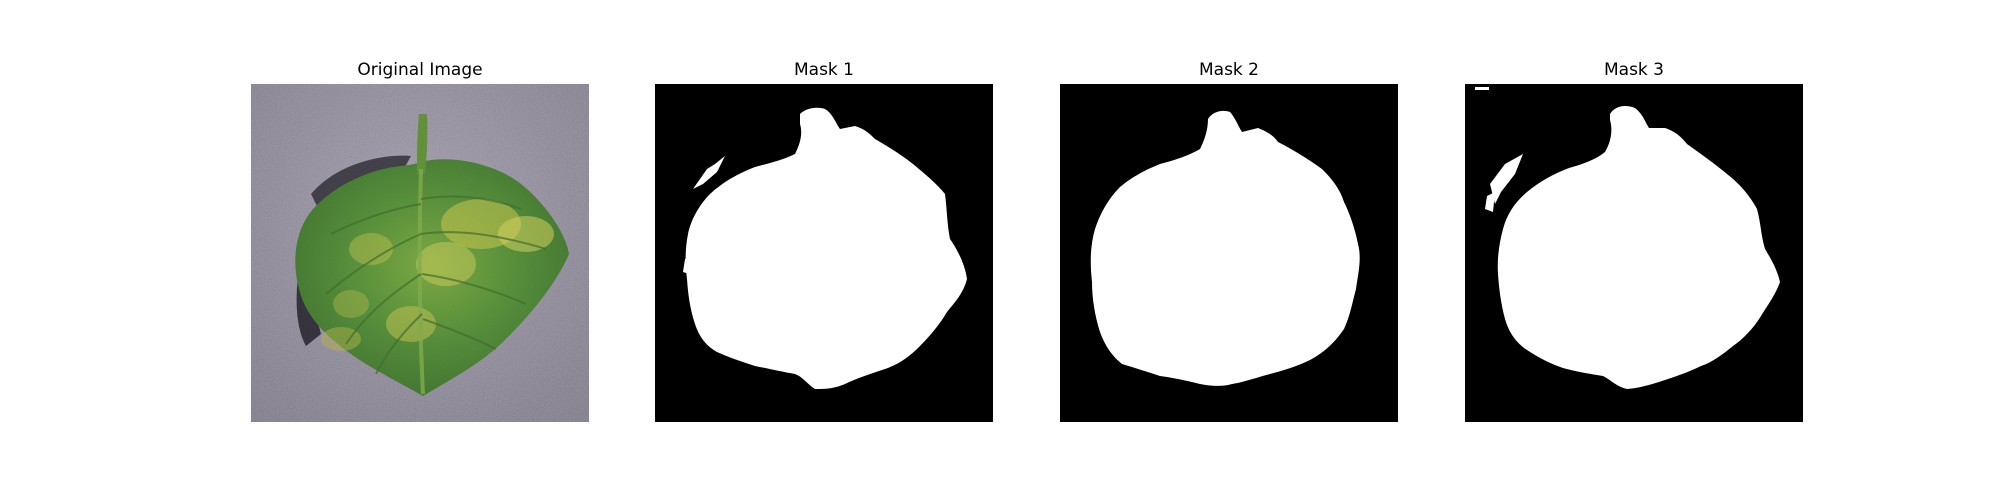  I want to click on leaf-photo, so click(420, 253).